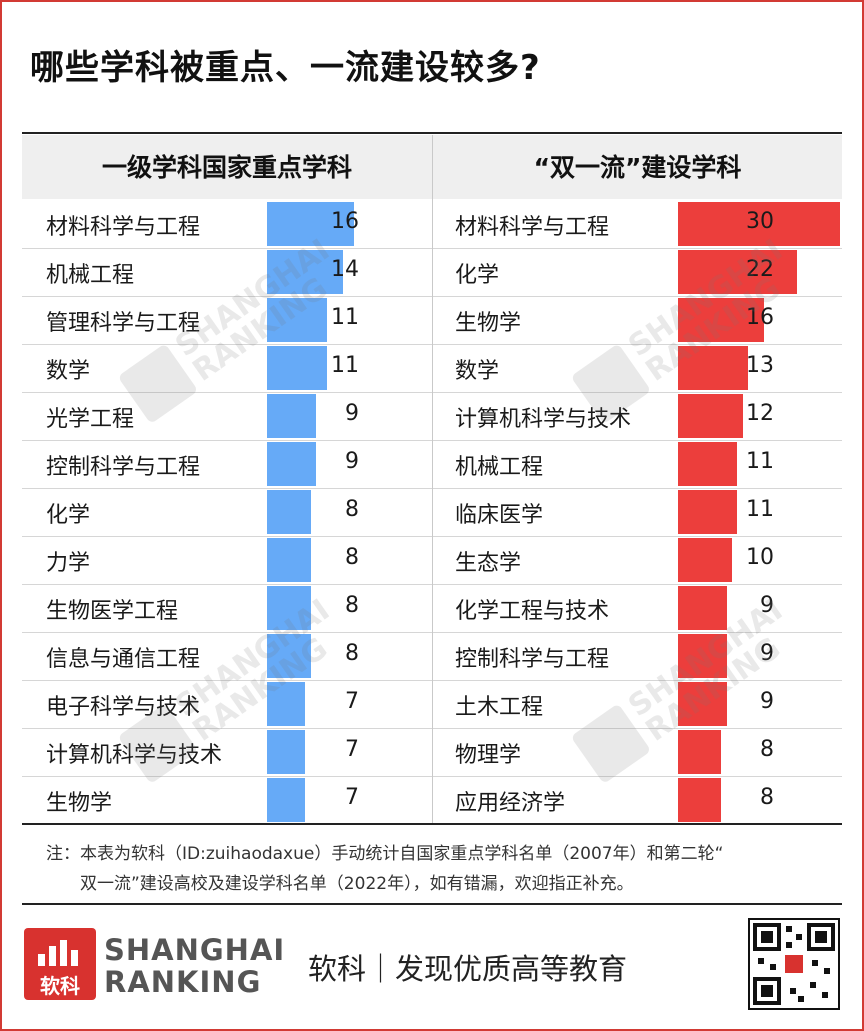 The width and height of the screenshot is (864, 1031). I want to click on right-category-label: 化学, so click(477, 275).